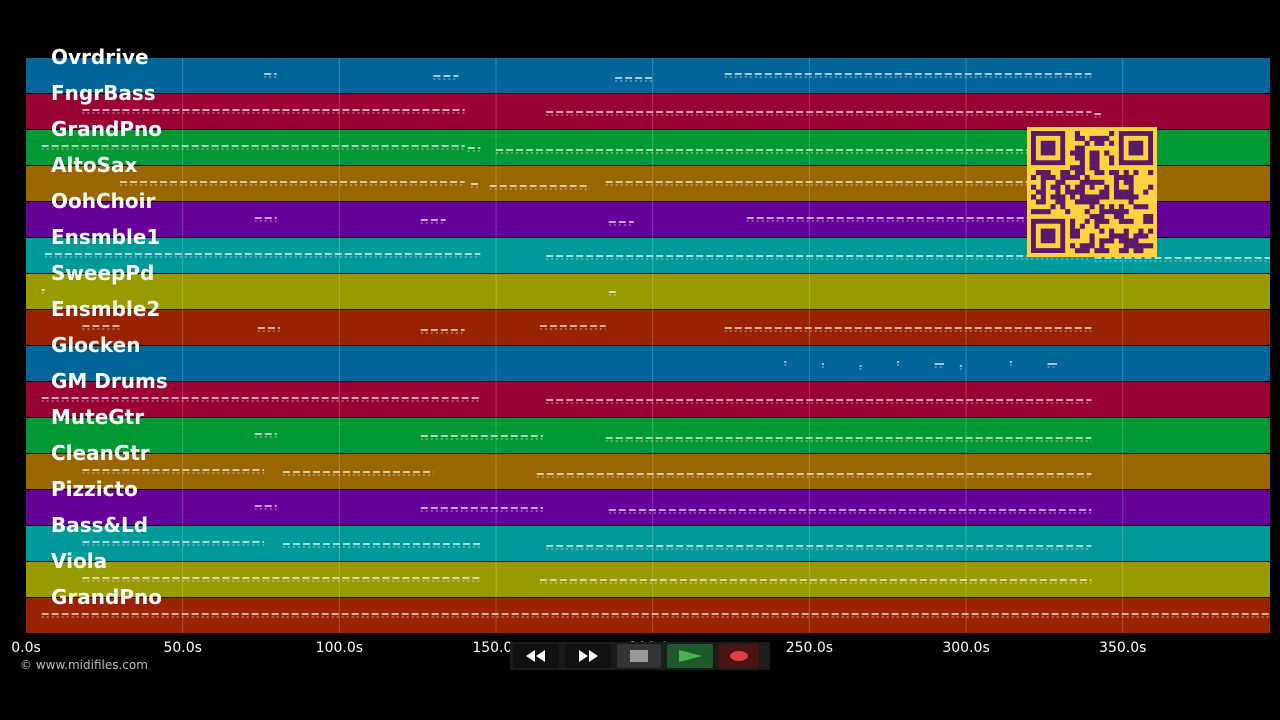  I want to click on track-label: GM Drums, so click(109, 381).